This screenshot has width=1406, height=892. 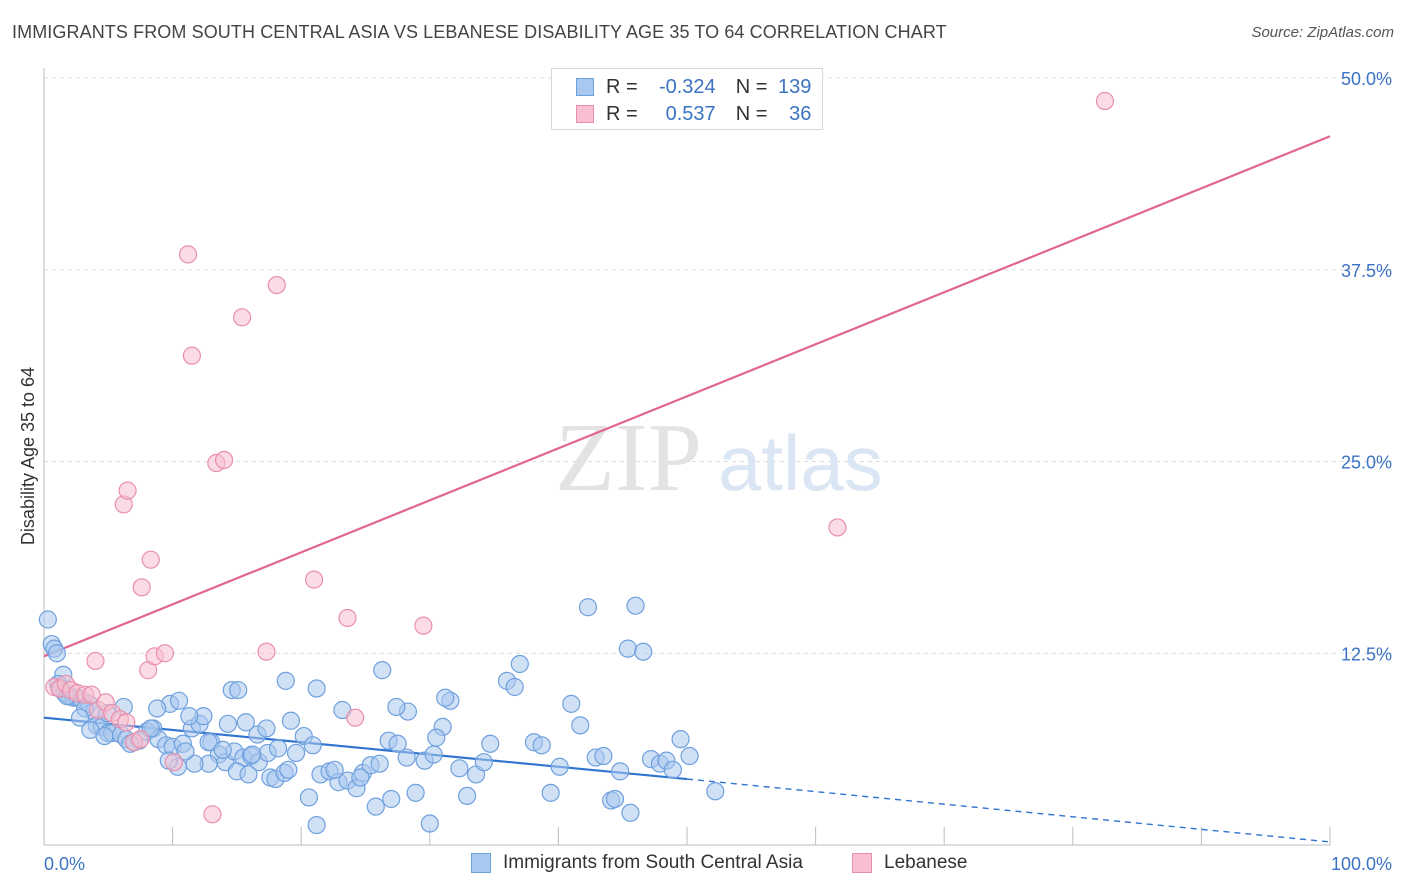 What do you see at coordinates (719, 458) in the screenshot?
I see `watermark: ZIP atlas` at bounding box center [719, 458].